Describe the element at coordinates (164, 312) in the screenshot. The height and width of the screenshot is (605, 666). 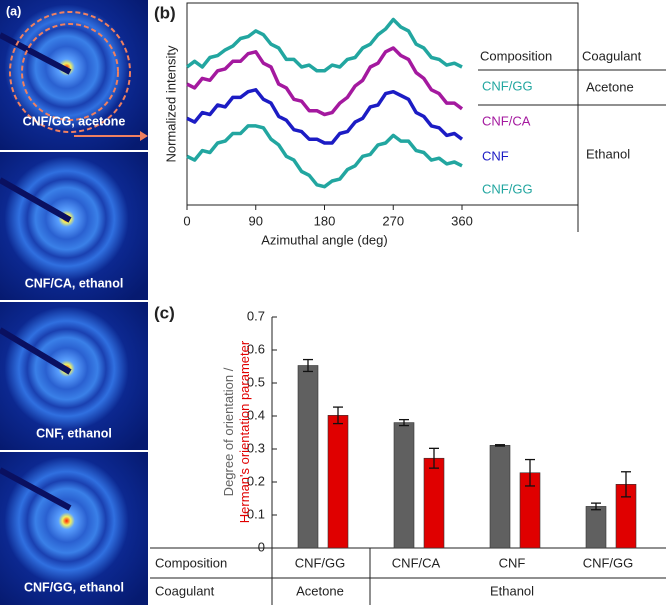
I see `panel-label: (c)` at that location.